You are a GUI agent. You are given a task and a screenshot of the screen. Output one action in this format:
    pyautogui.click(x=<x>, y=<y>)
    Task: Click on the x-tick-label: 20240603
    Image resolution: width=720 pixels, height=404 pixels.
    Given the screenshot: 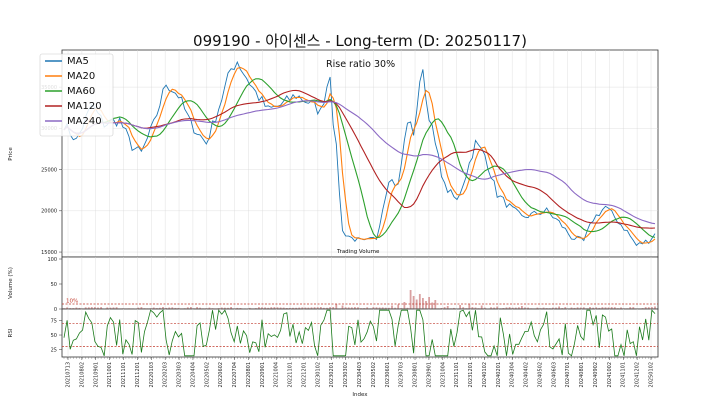 What is the action you would take?
    pyautogui.click(x=554, y=374)
    